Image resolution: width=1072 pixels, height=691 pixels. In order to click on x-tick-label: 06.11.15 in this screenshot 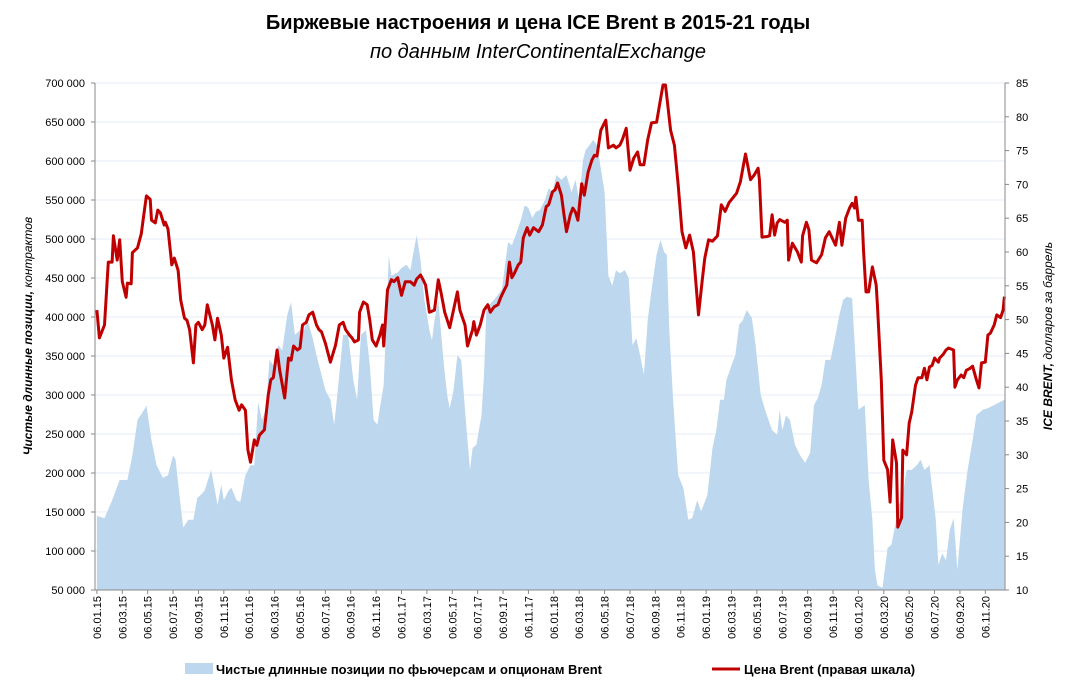, I will do `click(225, 617)`.